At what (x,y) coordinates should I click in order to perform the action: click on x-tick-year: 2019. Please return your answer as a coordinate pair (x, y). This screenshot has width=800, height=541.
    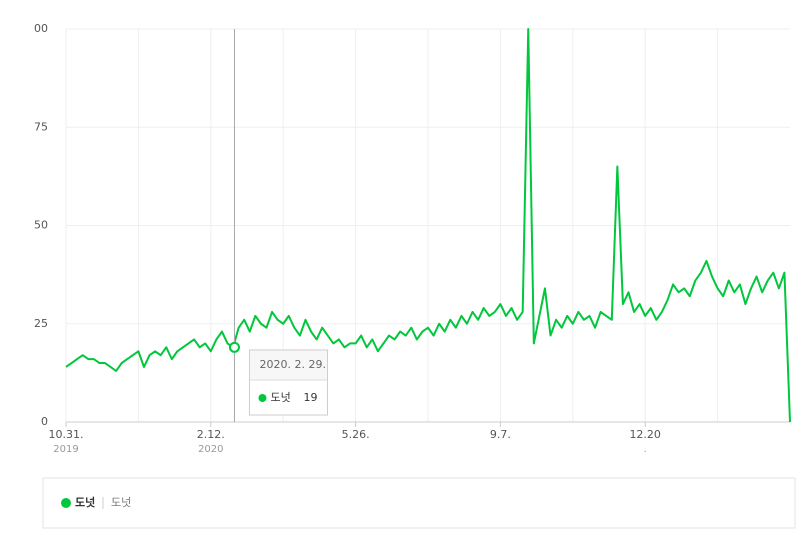
    Looking at the image, I should click on (65, 449).